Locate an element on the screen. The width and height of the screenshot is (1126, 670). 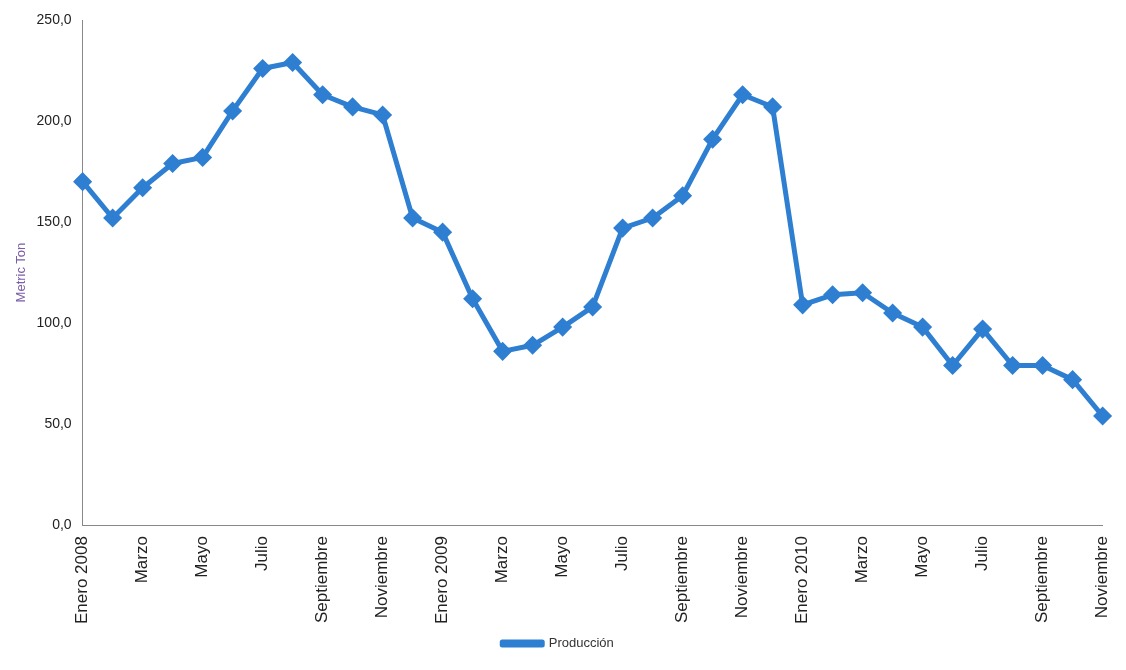
y-tick-label: 100,0 is located at coordinates (54, 321).